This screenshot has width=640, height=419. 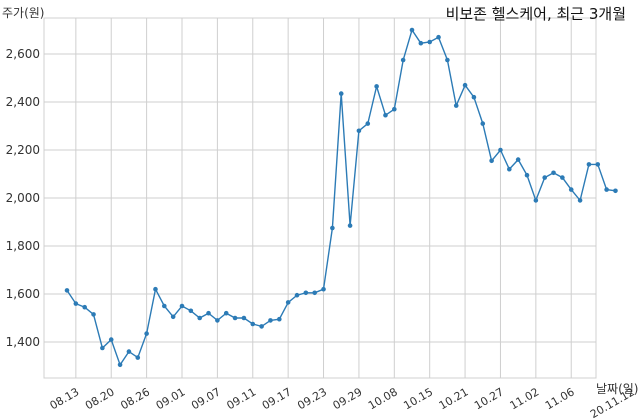 What do you see at coordinates (23, 13) in the screenshot?
I see `y-axis-label: 주가(원)` at bounding box center [23, 13].